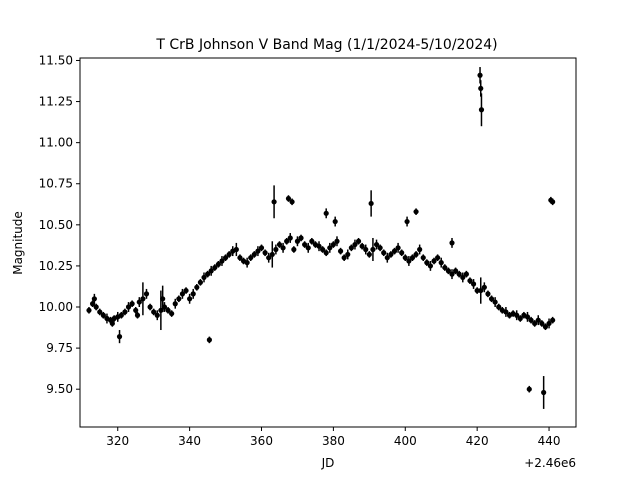  I want to click on y-tick-label: 10.75, so click(56, 184).